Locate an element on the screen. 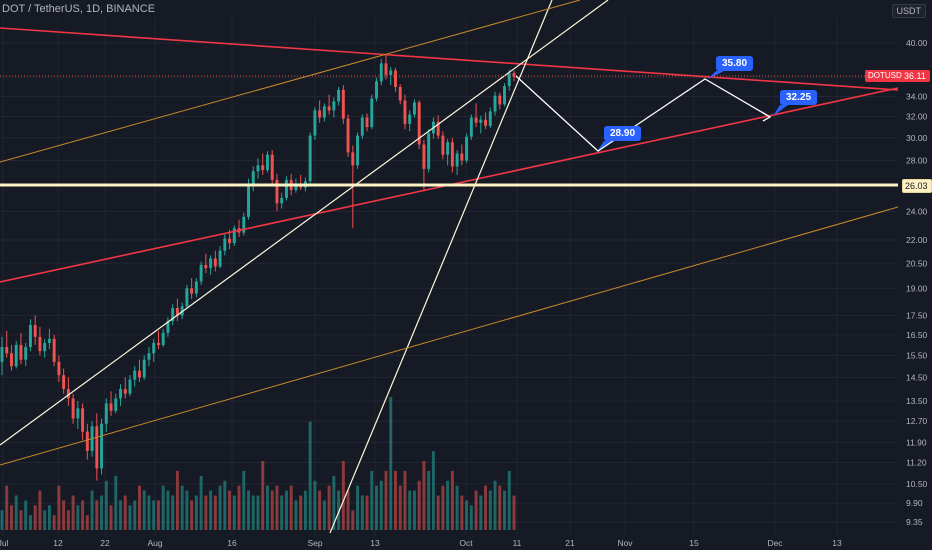  callout-target-low: 28.90 is located at coordinates (623, 133).